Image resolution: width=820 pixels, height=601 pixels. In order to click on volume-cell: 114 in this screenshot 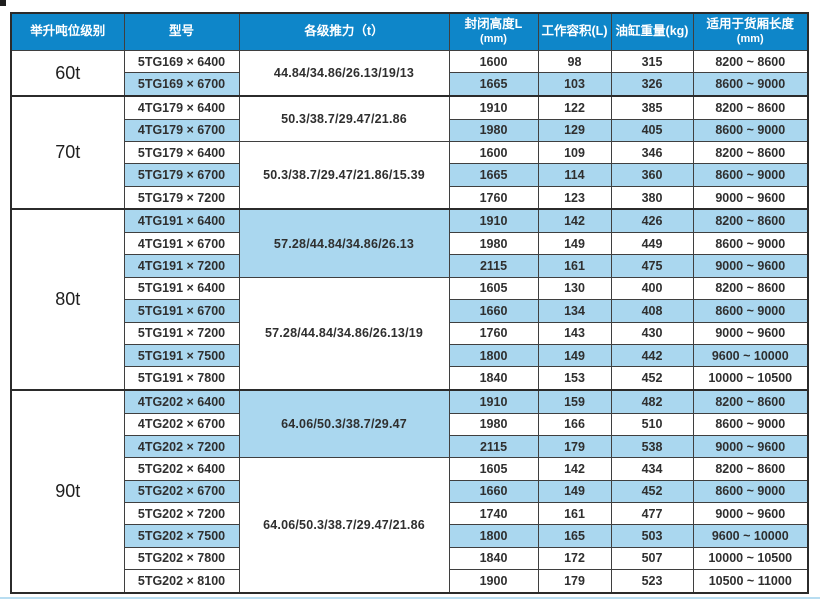, I will do `click(574, 175)`.